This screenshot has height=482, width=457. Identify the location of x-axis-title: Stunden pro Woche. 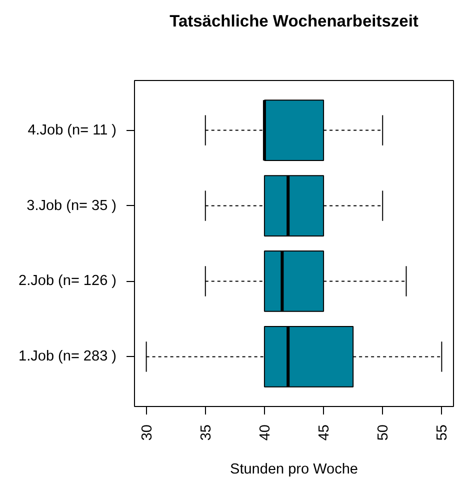
(294, 470).